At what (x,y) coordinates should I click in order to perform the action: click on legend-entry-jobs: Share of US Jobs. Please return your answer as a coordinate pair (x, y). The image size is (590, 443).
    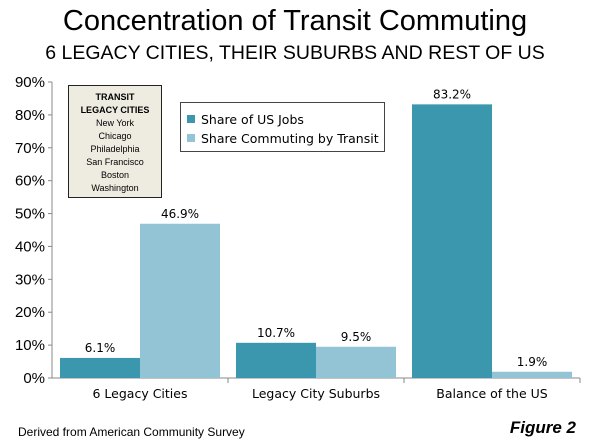
    Looking at the image, I should click on (245, 119).